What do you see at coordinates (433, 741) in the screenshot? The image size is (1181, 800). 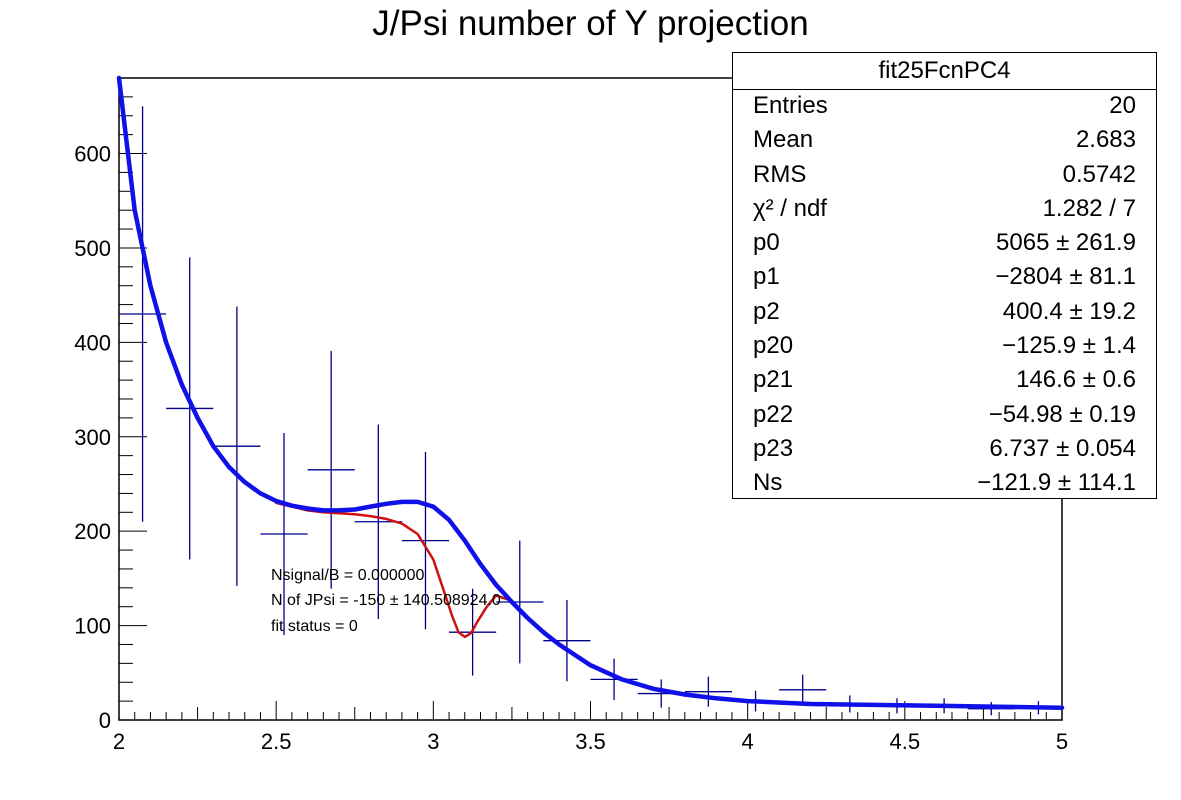 I see `x-tick-label: 3` at bounding box center [433, 741].